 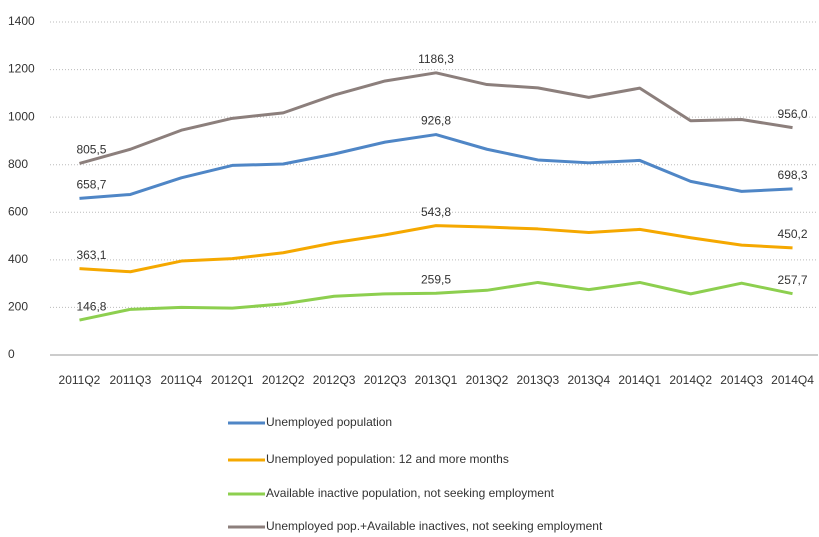 I want to click on data-label: 257,7, so click(x=793, y=280).